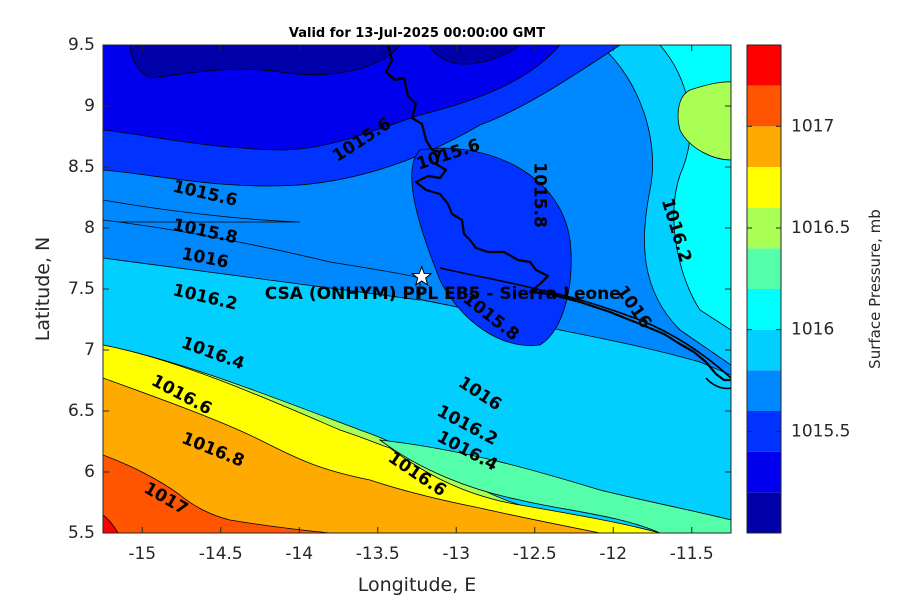  Describe the element at coordinates (798, 289) in the screenshot. I see `colorbar: 1015.5 1016 1016.5 1017` at that location.